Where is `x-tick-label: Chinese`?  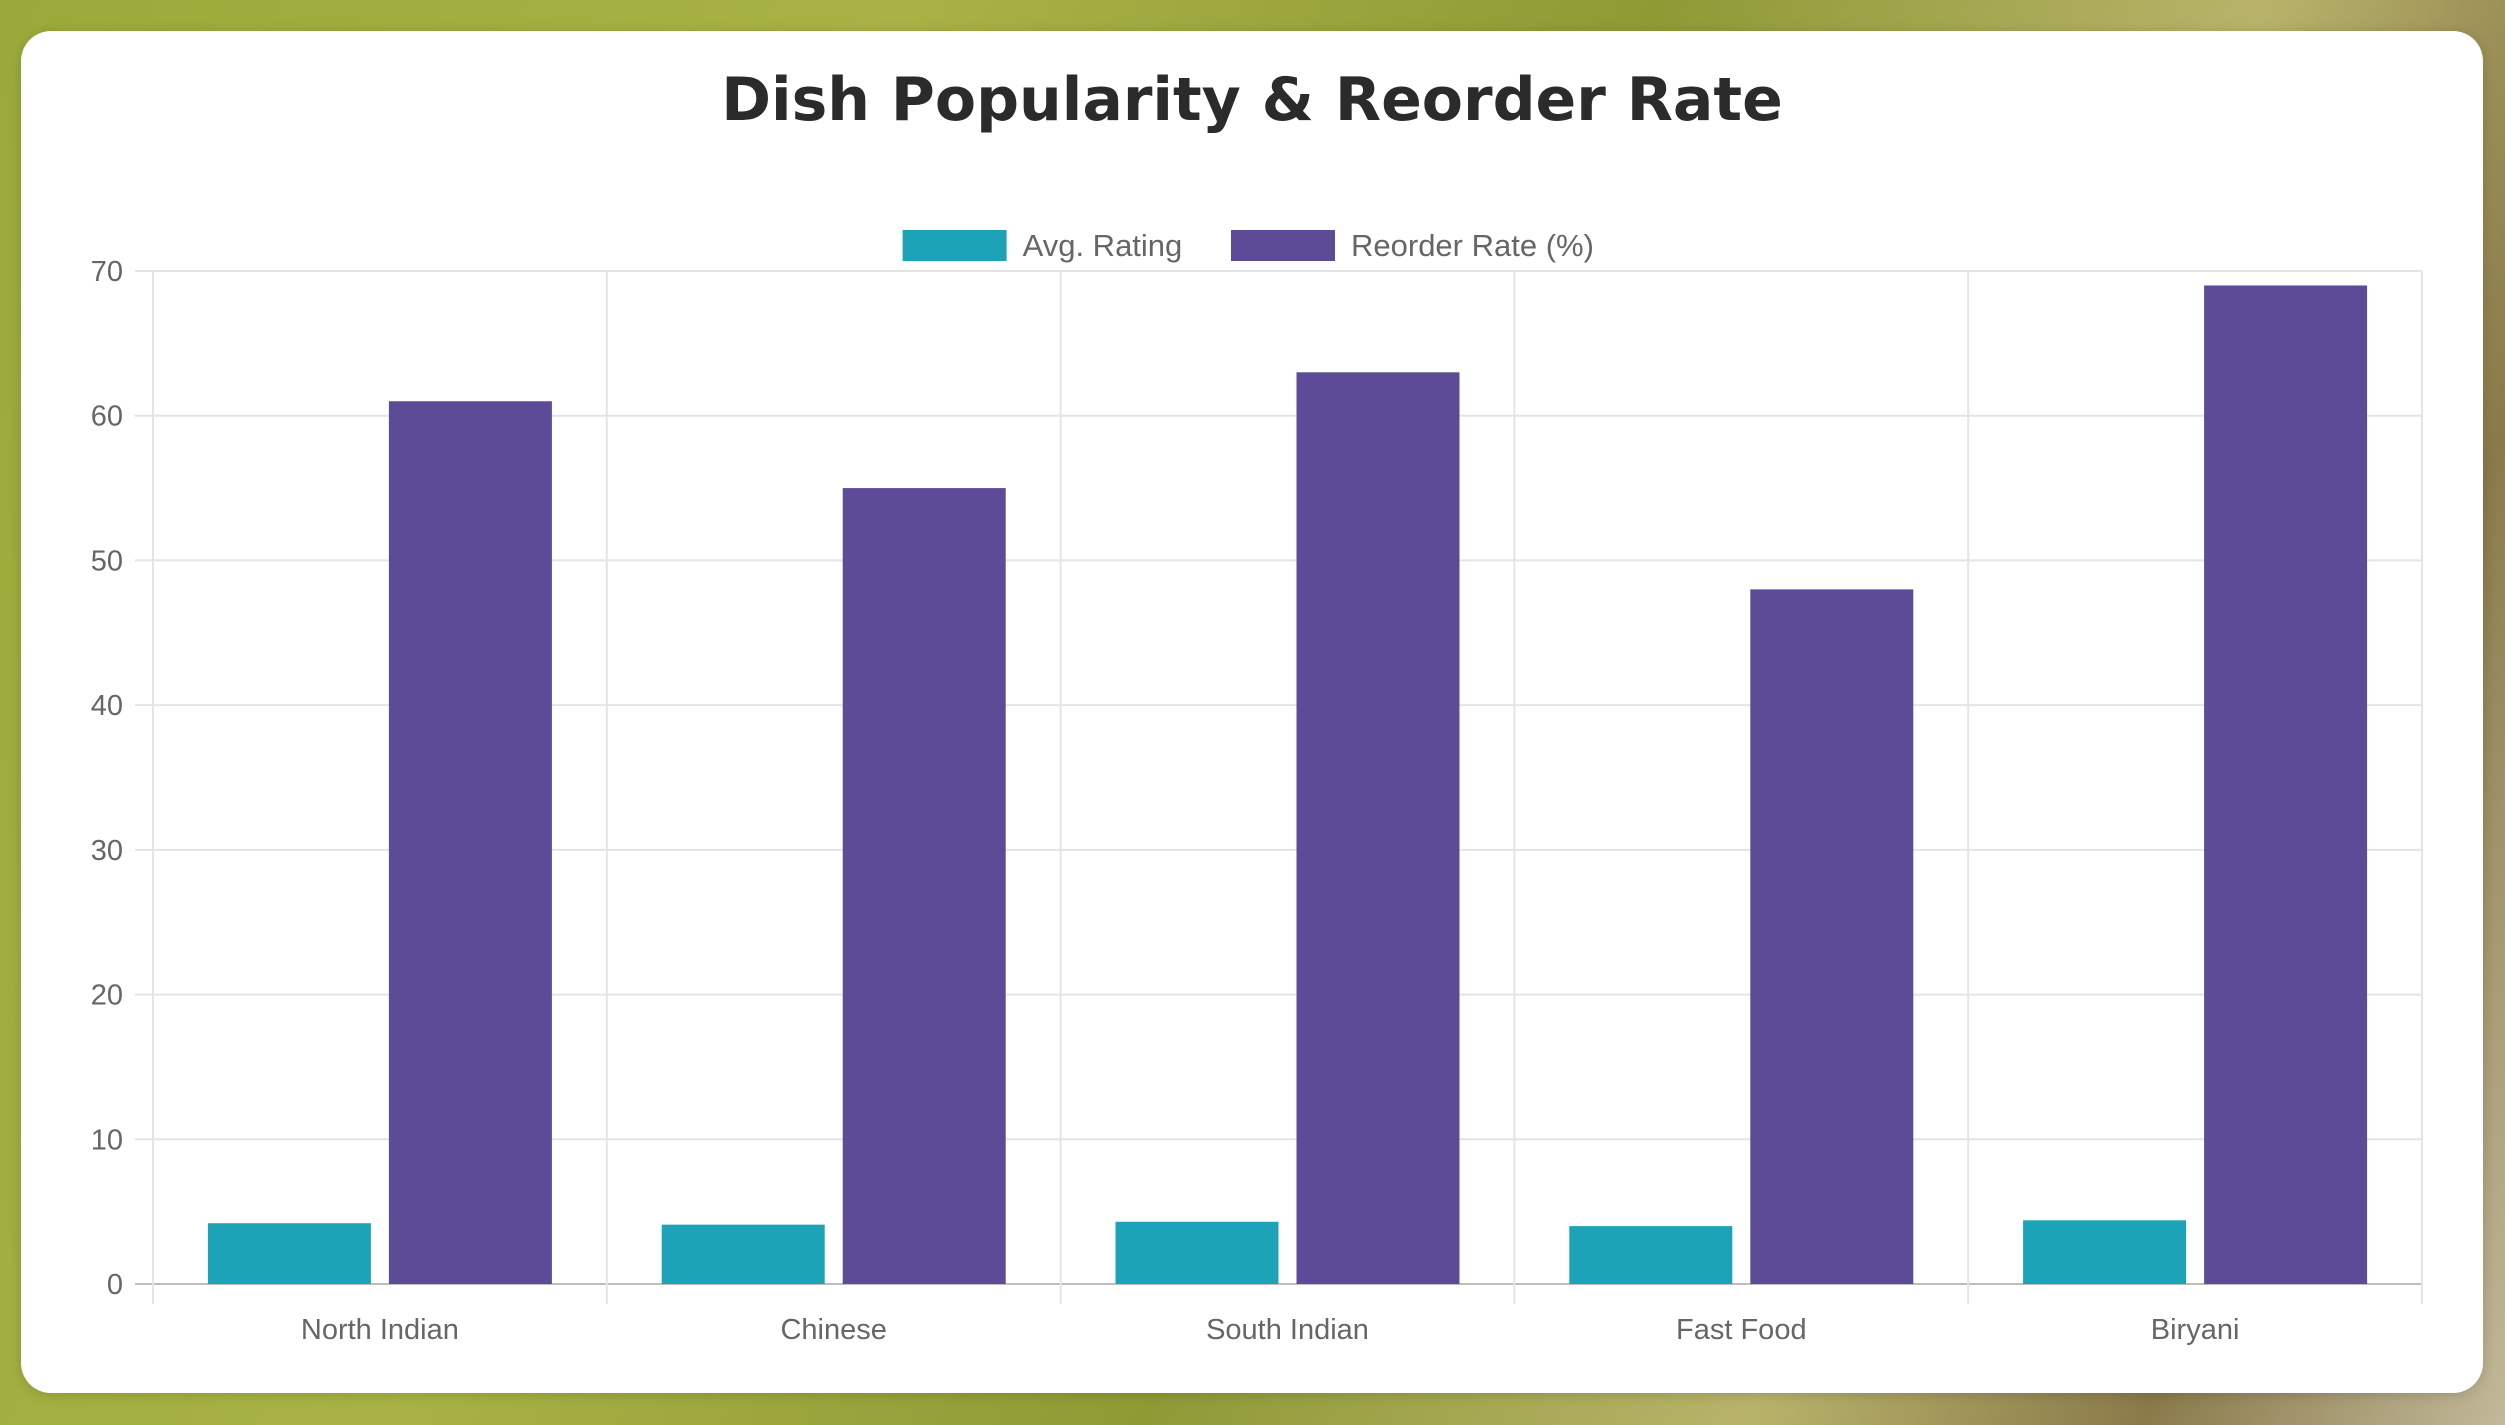 x-tick-label: Chinese is located at coordinates (833, 1330).